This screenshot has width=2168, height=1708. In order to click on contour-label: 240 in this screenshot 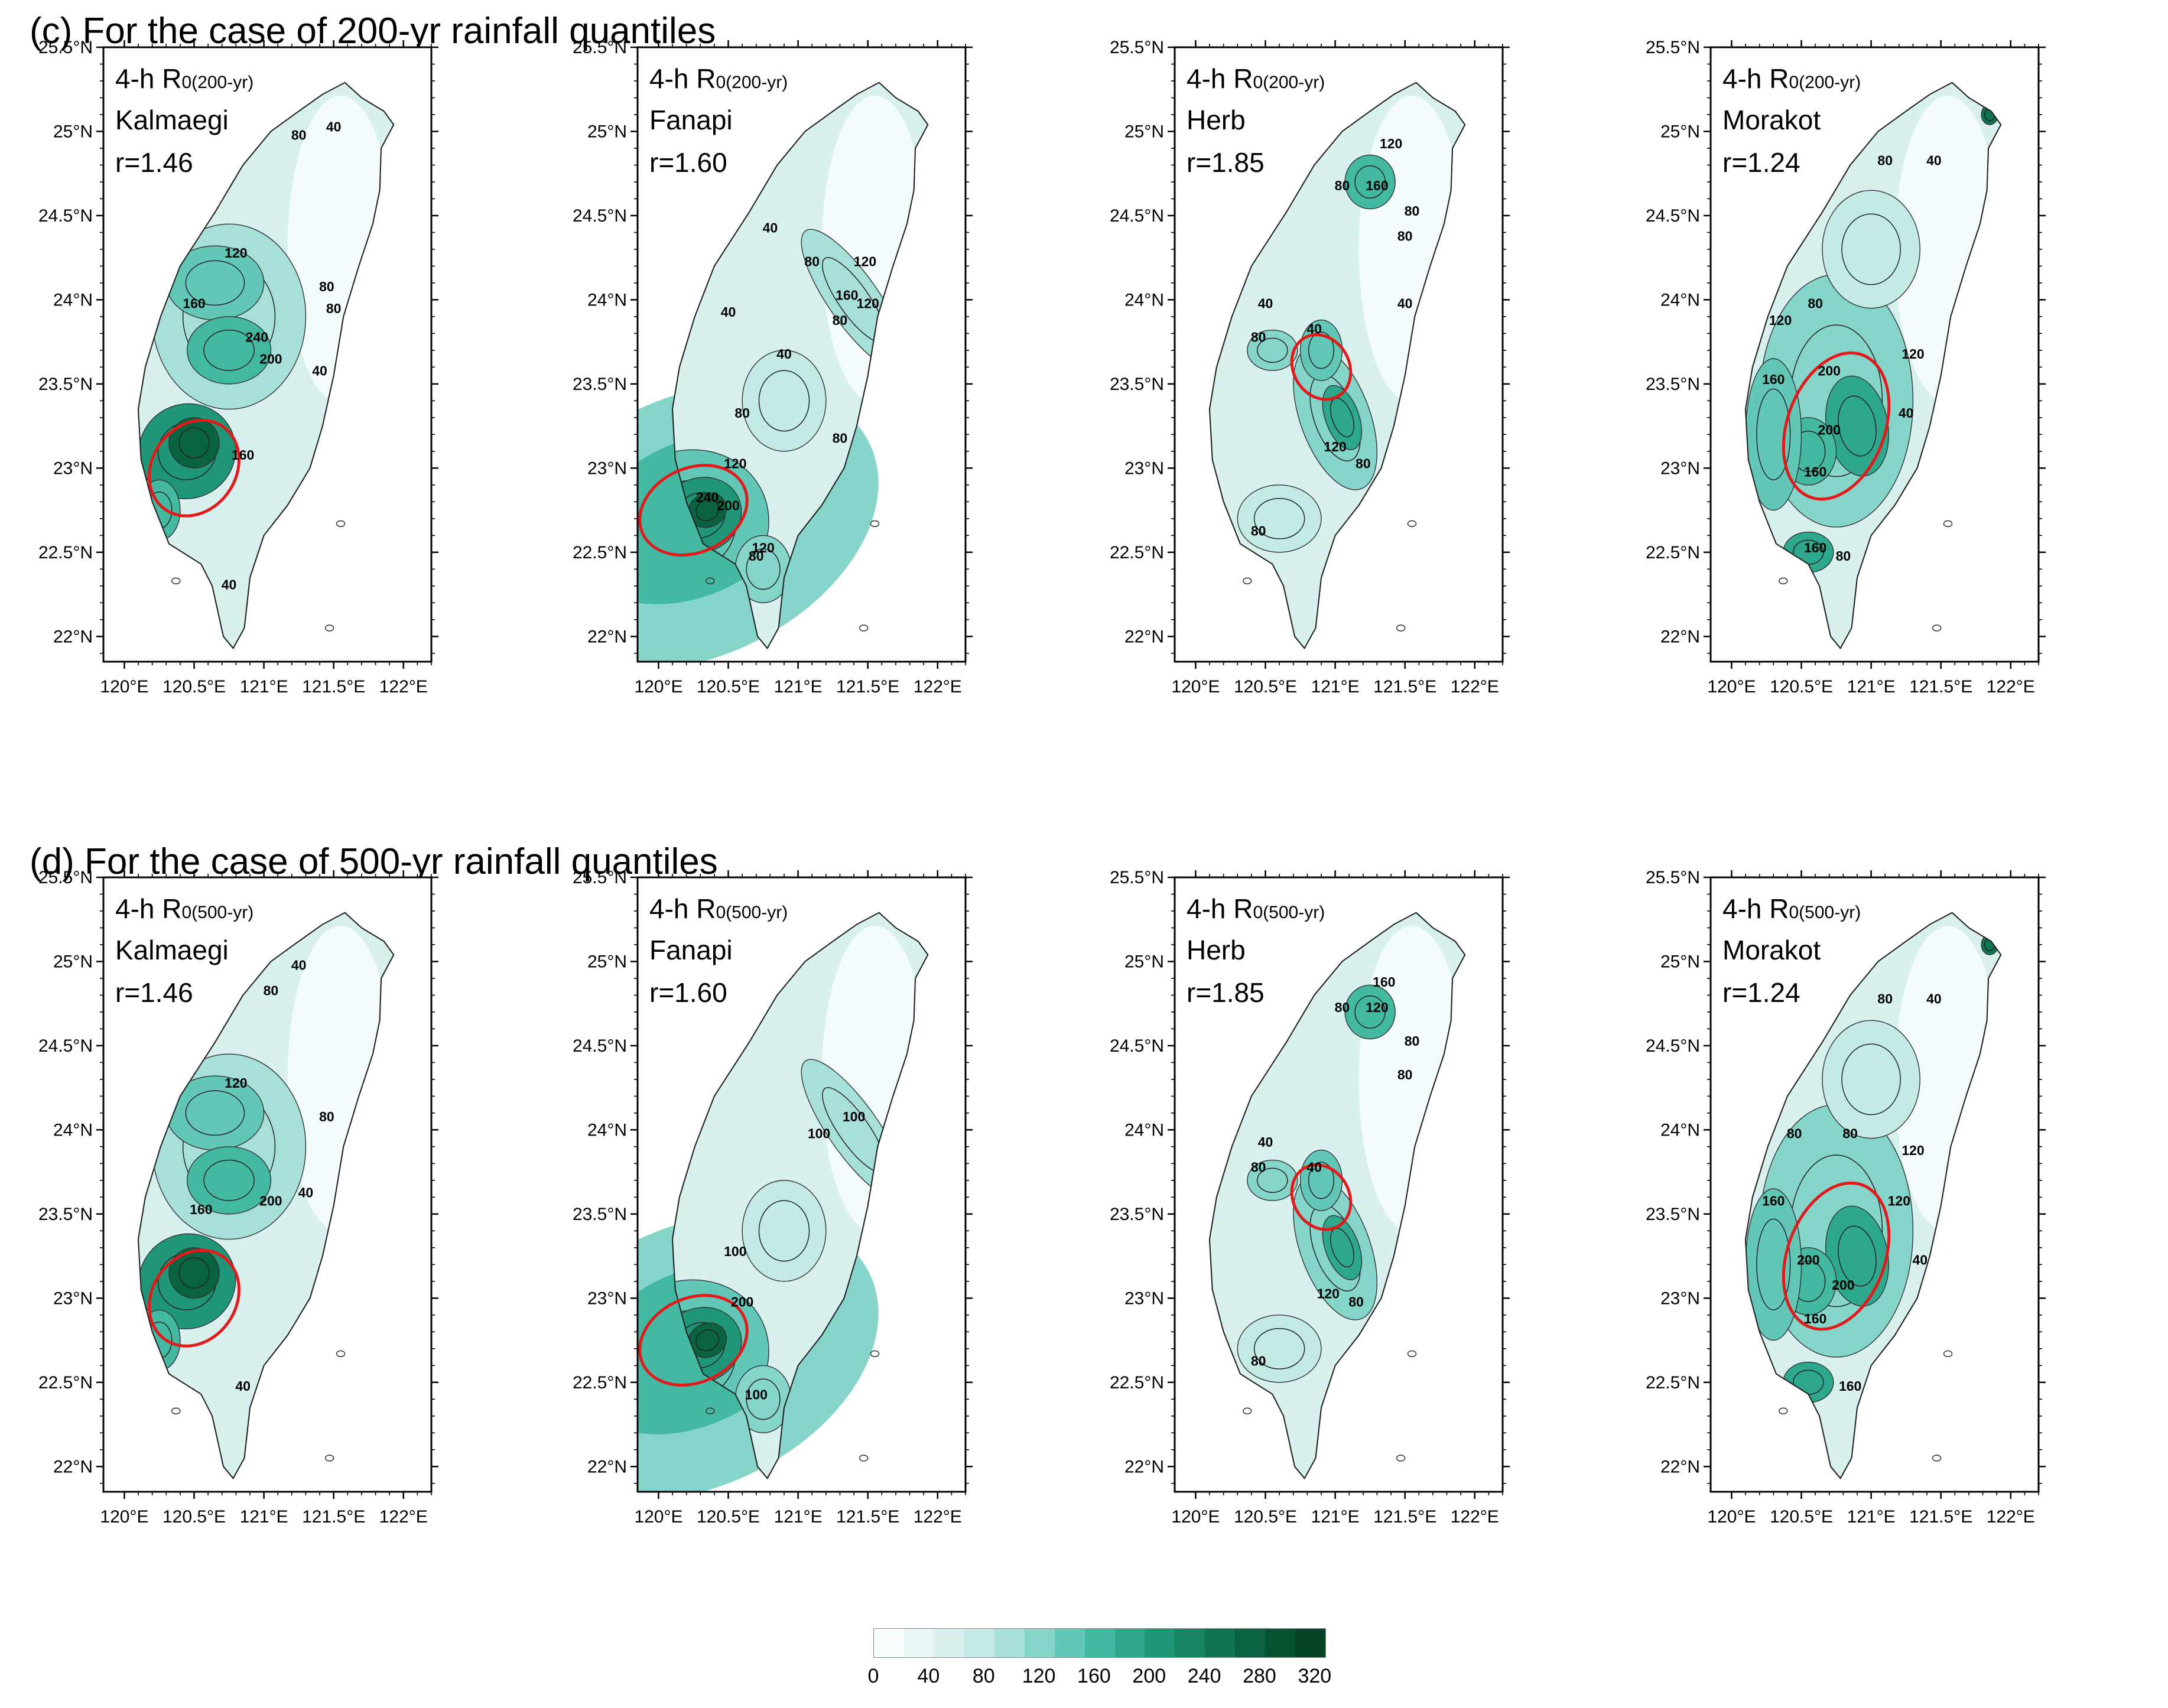, I will do `click(707, 497)`.